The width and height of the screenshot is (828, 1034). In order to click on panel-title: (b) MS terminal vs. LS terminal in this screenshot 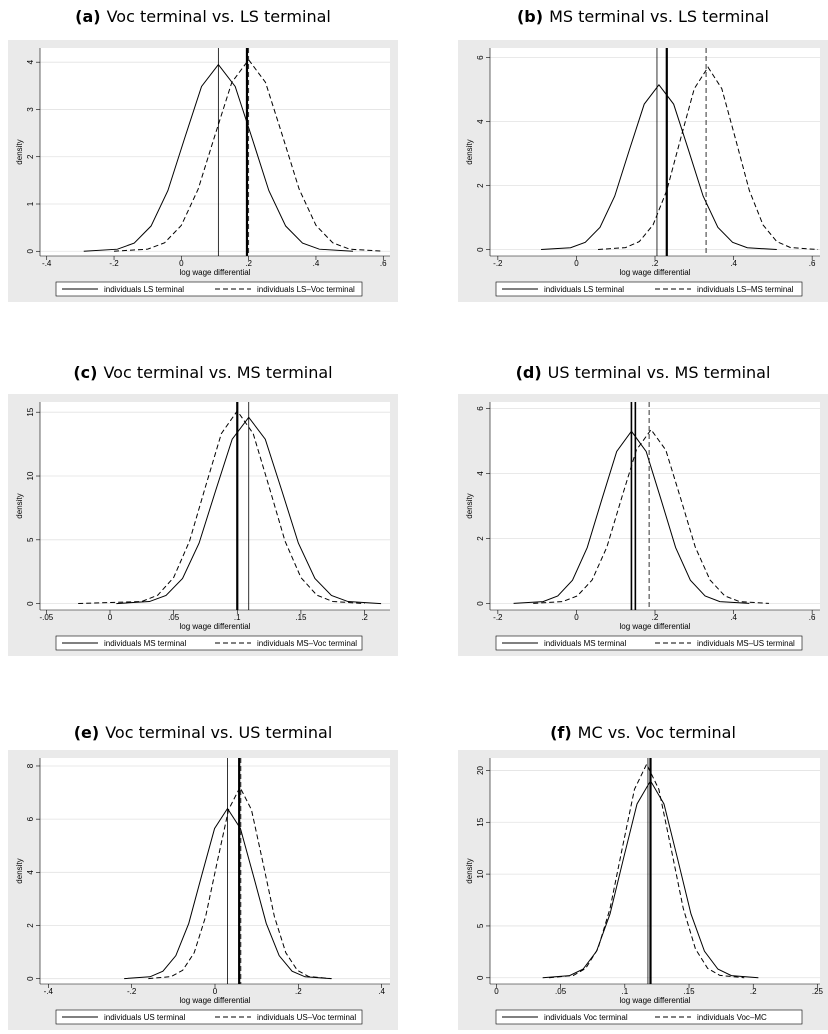, I will do `click(643, 16)`.